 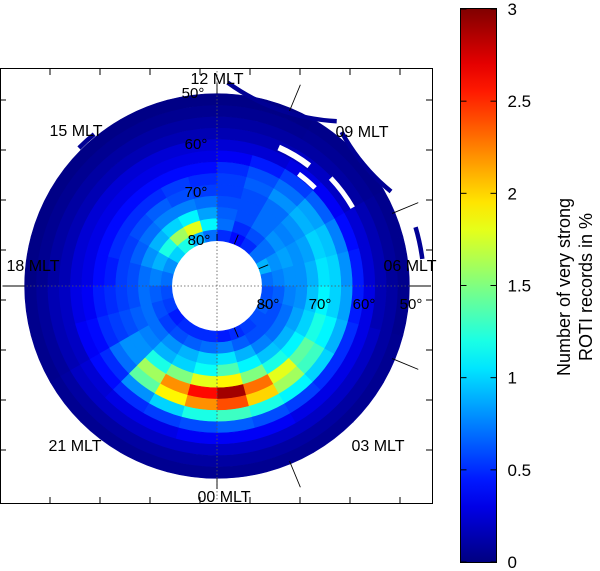 What do you see at coordinates (512, 562) in the screenshot?
I see `colorbar-tick-label: 0` at bounding box center [512, 562].